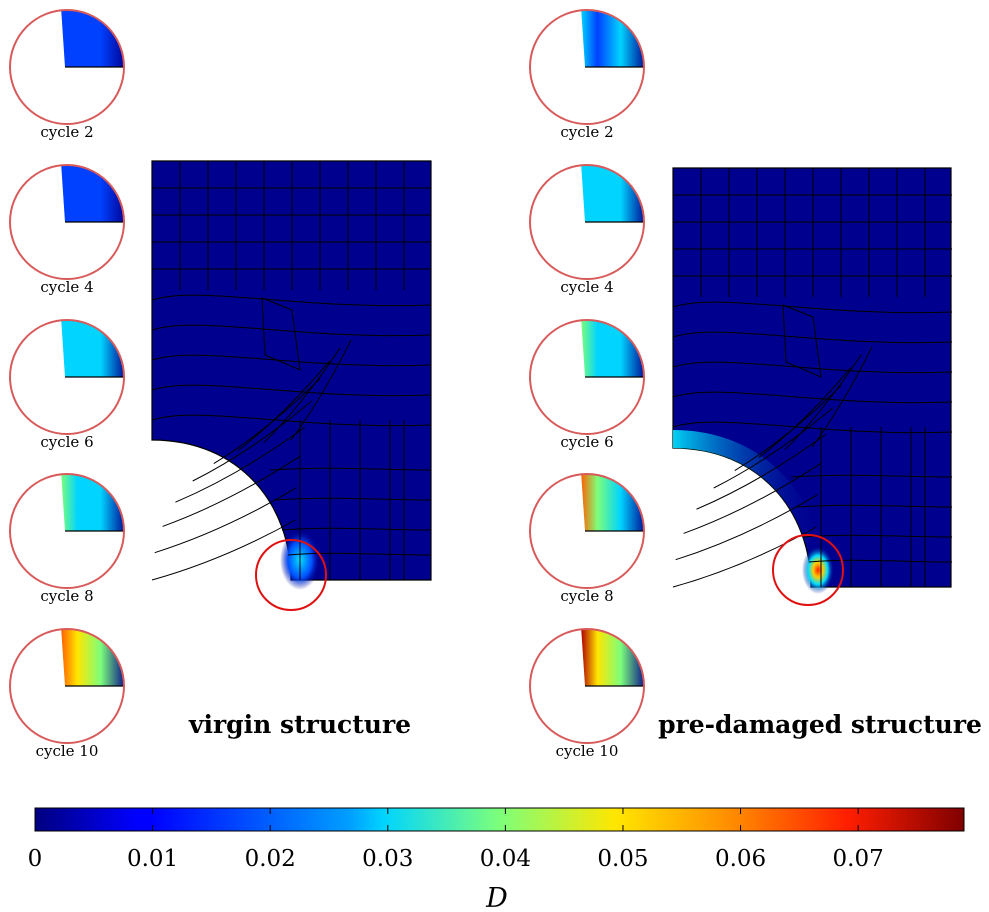 The width and height of the screenshot is (989, 912). I want to click on predamaged-mesh-grid, so click(812, 378).